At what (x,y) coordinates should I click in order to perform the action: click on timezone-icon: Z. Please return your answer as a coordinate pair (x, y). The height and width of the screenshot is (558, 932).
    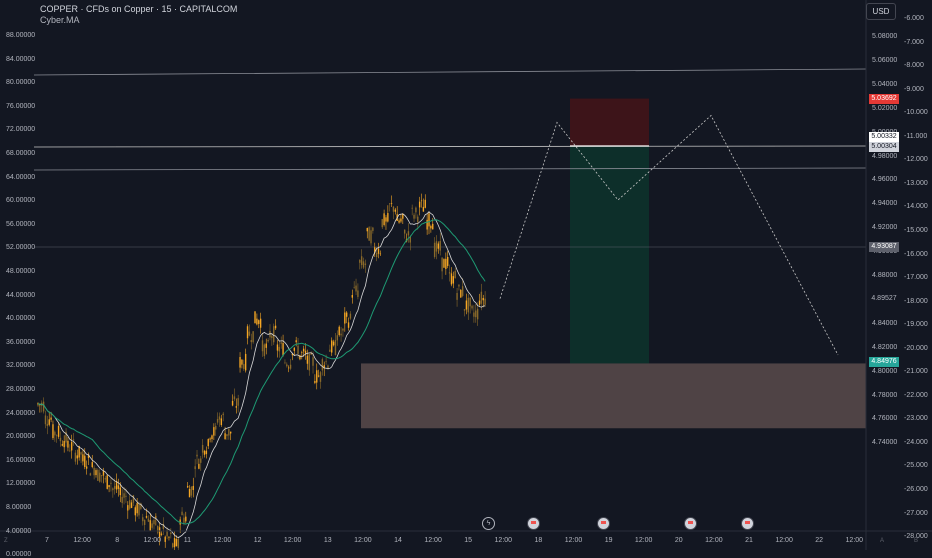
    Looking at the image, I should click on (6, 541).